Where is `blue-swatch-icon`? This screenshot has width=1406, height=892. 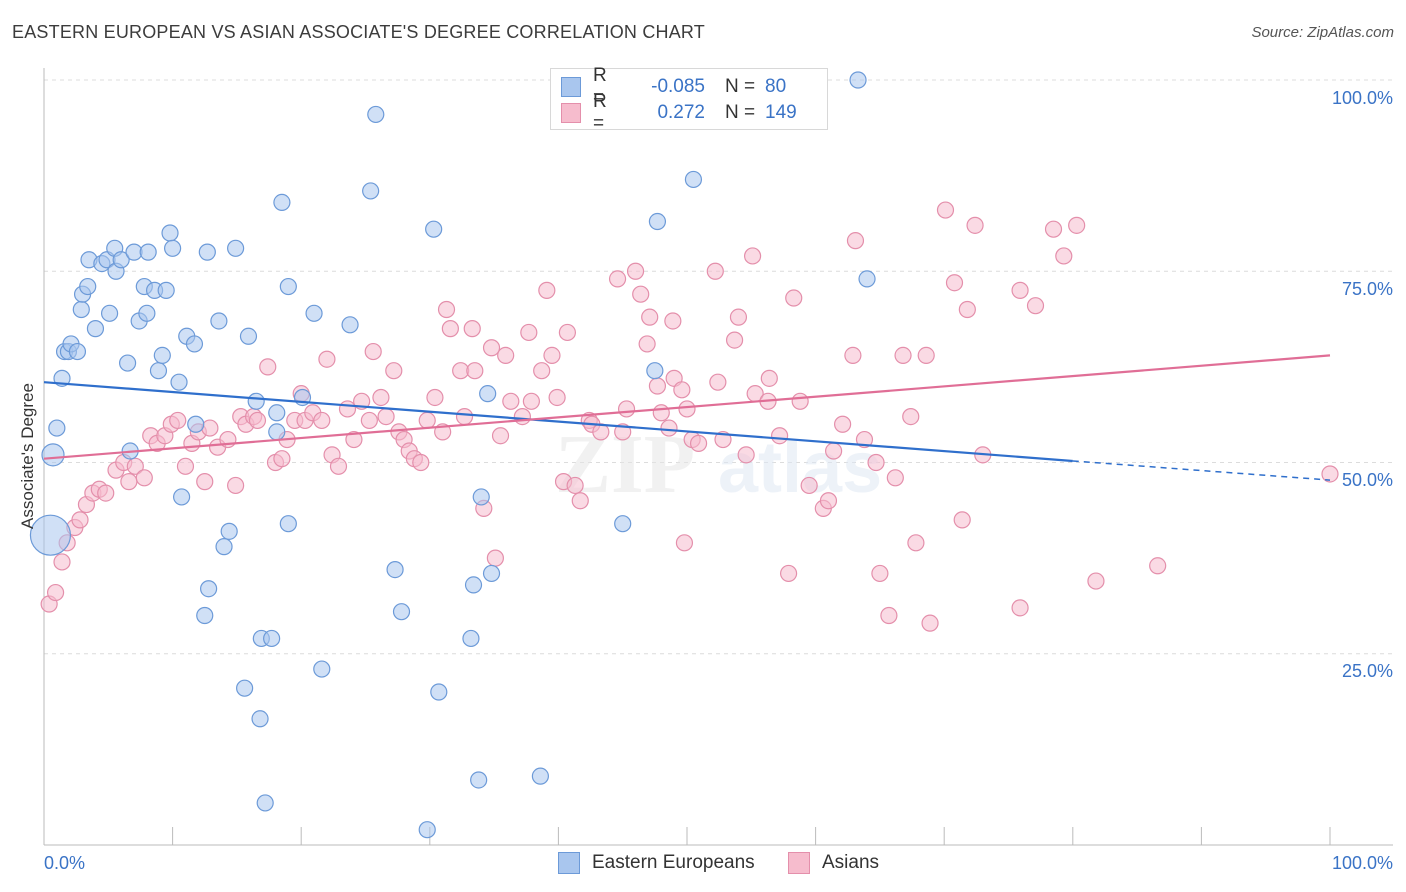
blue-swatch-icon is located at coordinates (571, 87).